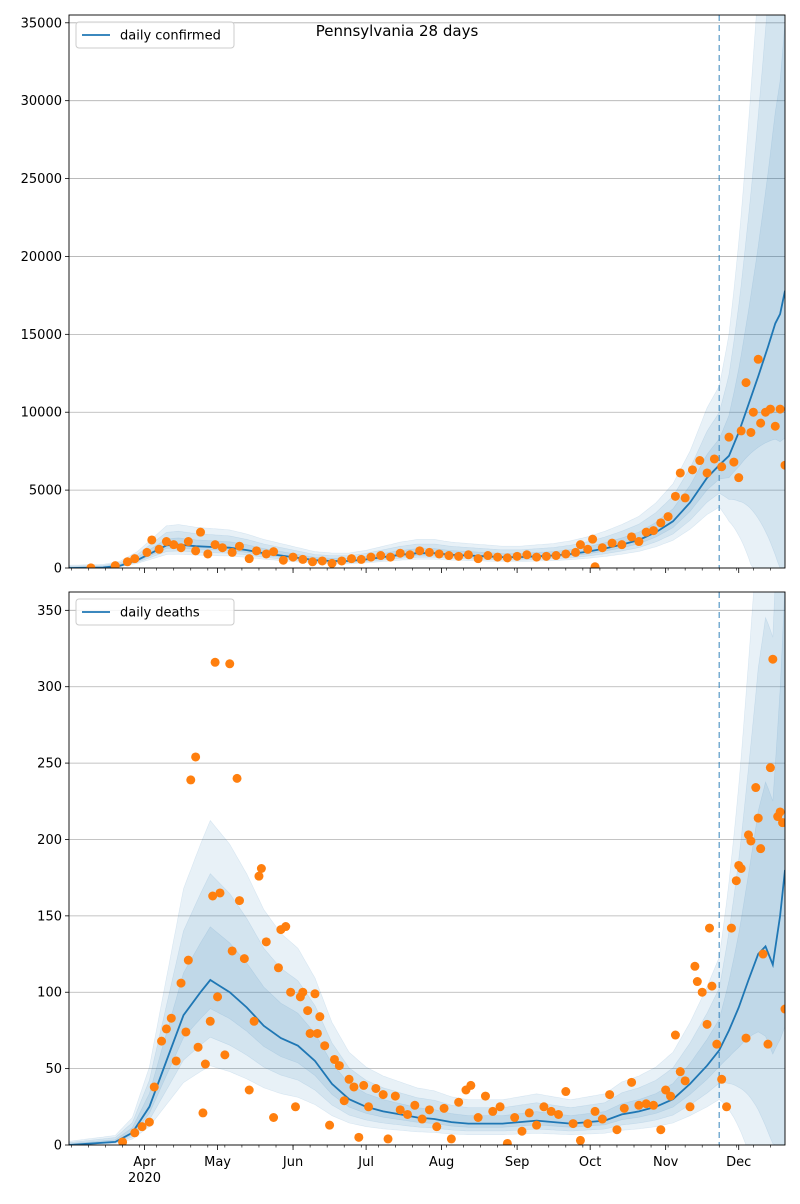 The height and width of the screenshot is (1204, 800). I want to click on x-tick-label: Apr, so click(144, 1162).